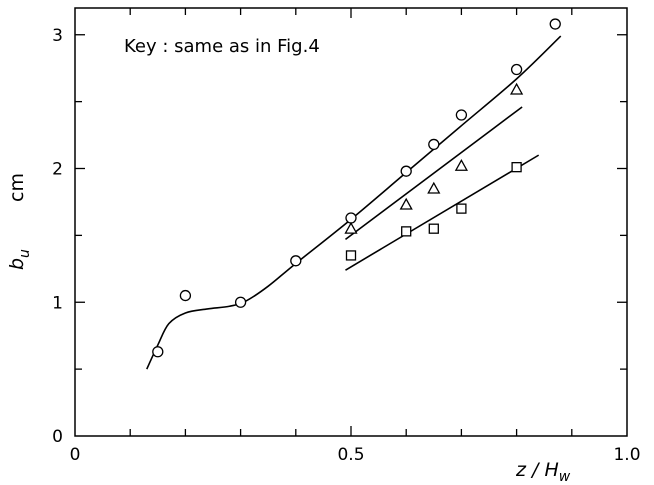  I want to click on y-tick-label: 1, so click(57, 303).